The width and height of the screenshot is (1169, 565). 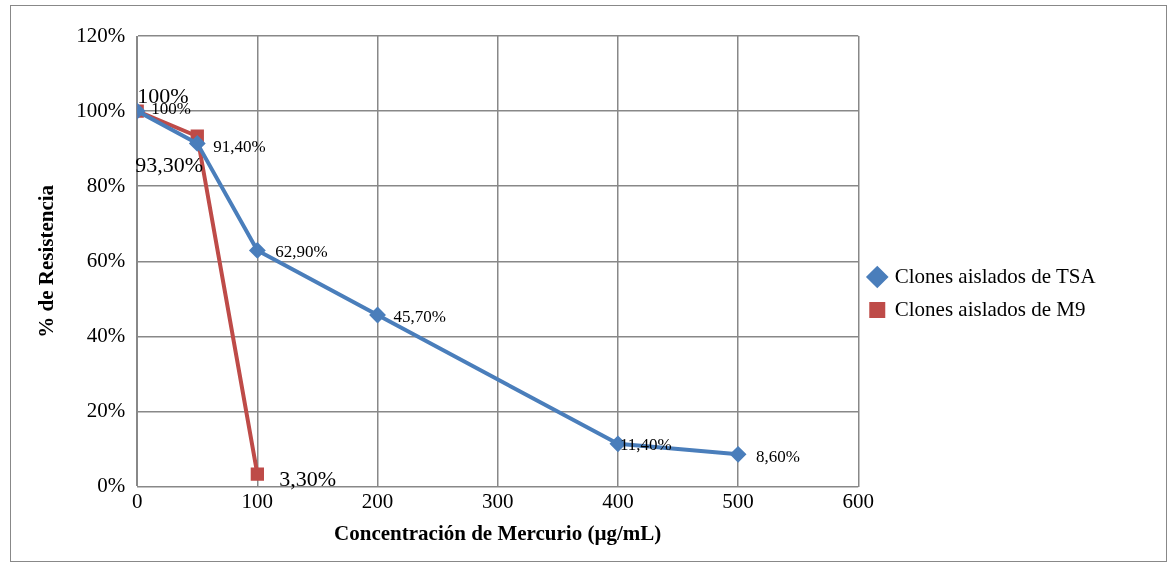 What do you see at coordinates (778, 456) in the screenshot?
I see `data-label: 8,60%` at bounding box center [778, 456].